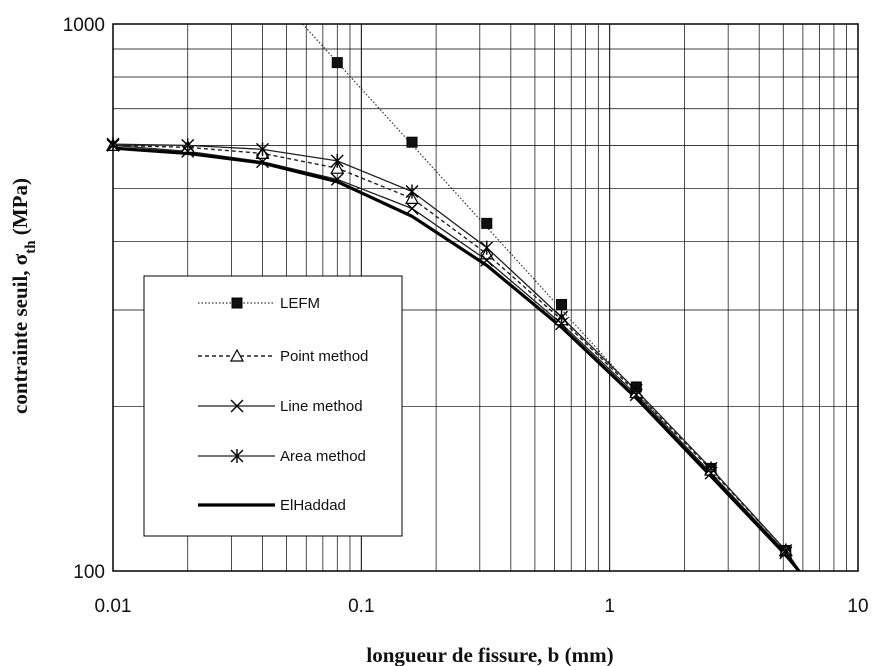  I want to click on legend-label-lefm: LEFM, so click(300, 303).